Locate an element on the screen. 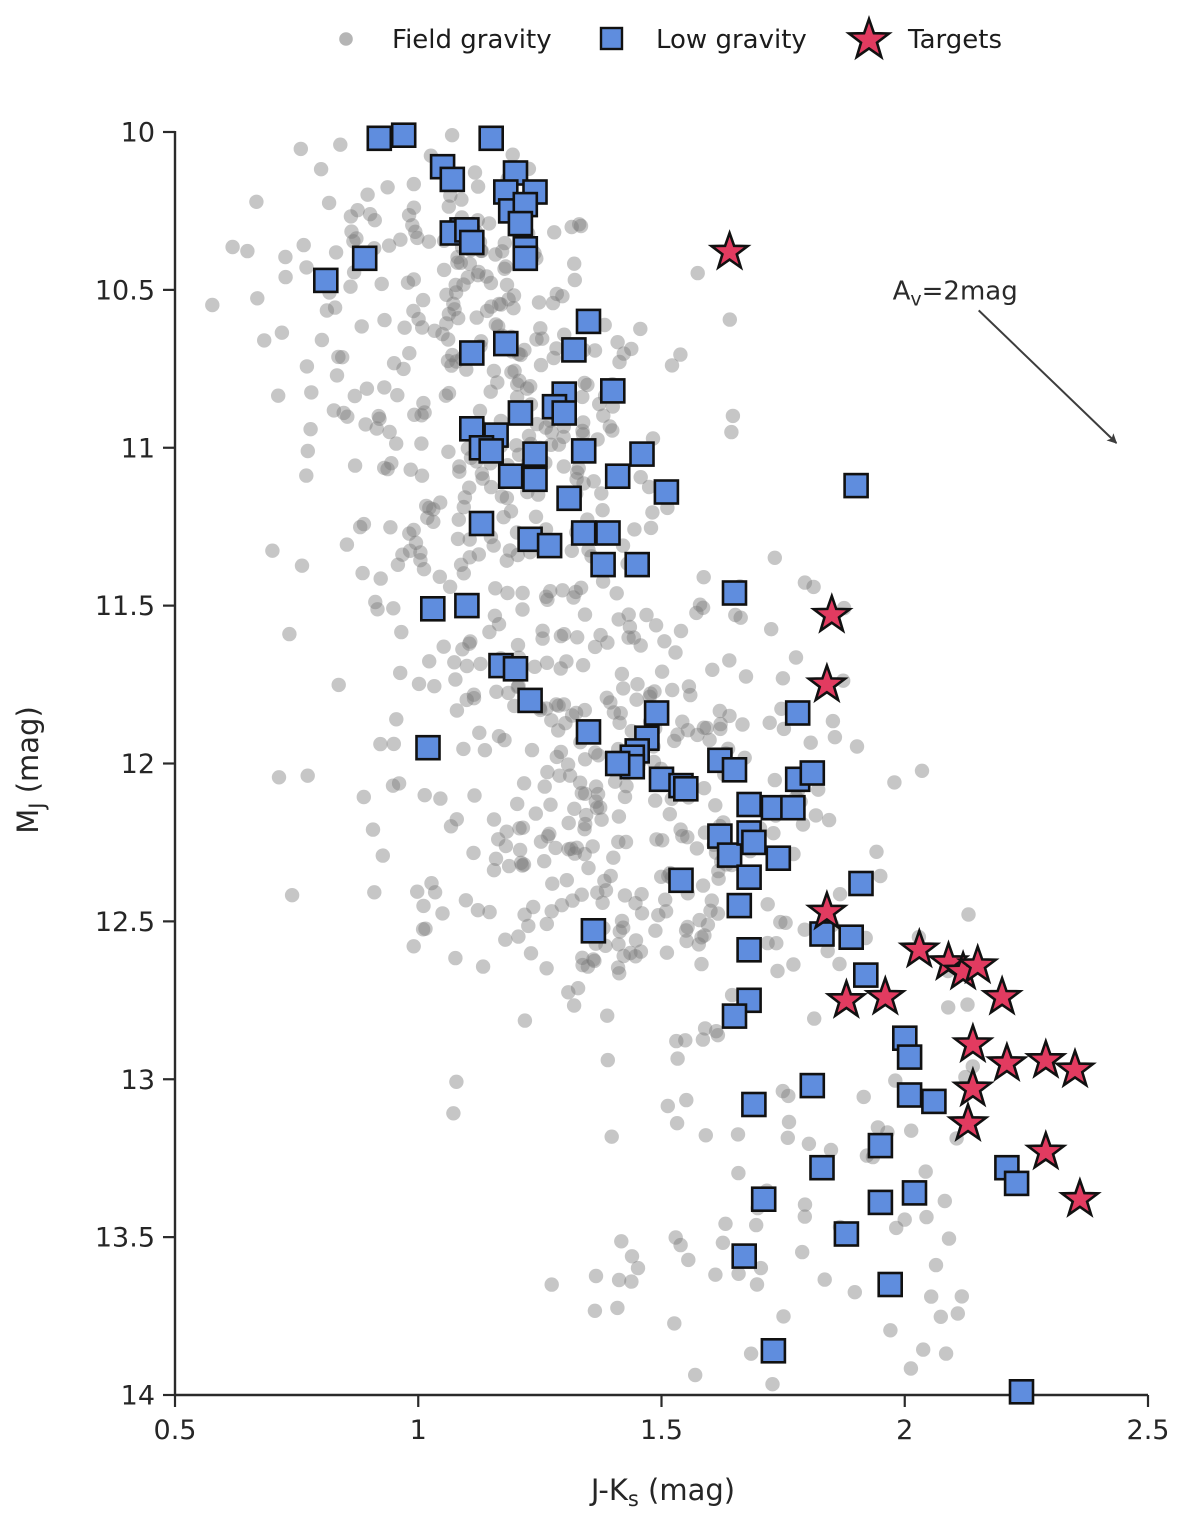  low-gravity-legend-icon is located at coordinates (611, 38).